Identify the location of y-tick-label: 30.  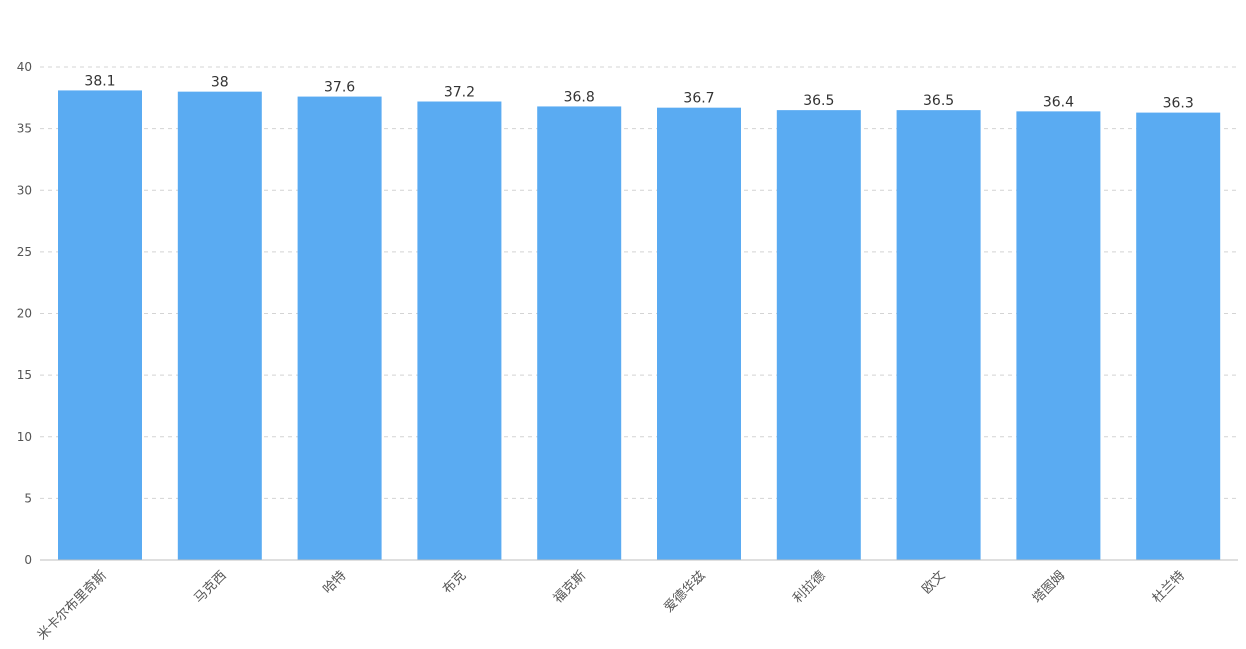
(24, 190).